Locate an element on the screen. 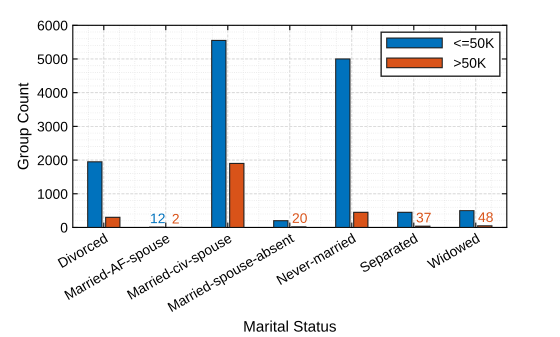 The width and height of the screenshot is (560, 337). x-axis-title: Marital Status is located at coordinates (290, 326).